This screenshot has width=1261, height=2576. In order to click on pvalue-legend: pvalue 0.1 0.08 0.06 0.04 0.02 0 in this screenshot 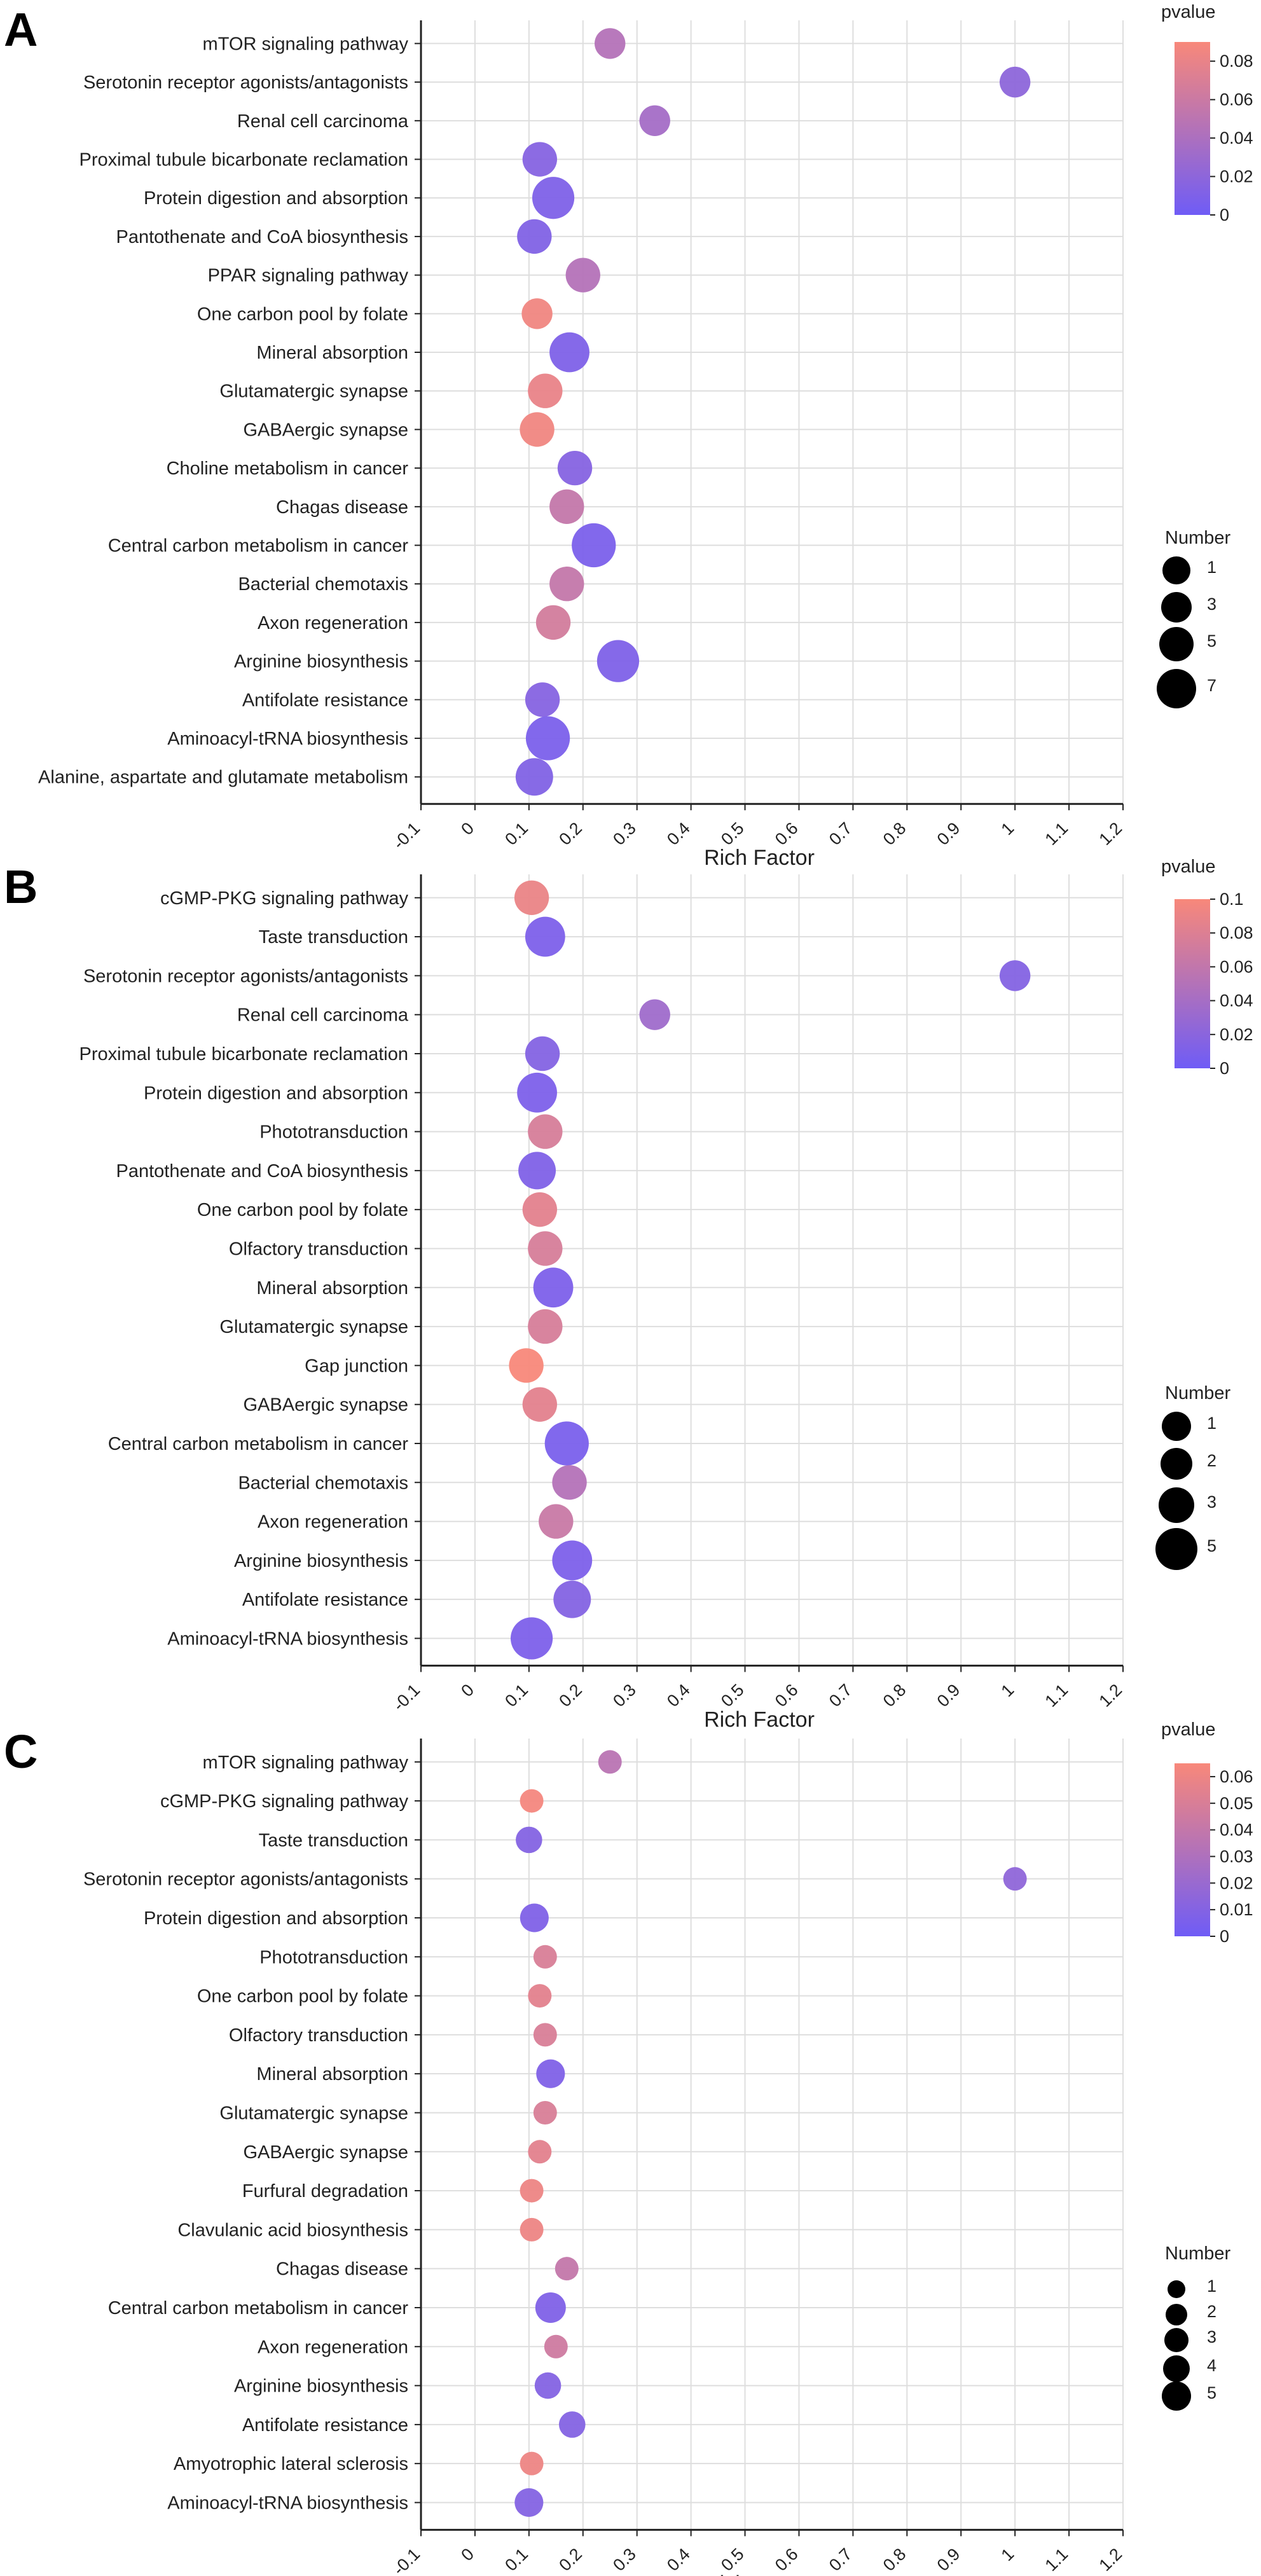, I will do `click(1207, 967)`.